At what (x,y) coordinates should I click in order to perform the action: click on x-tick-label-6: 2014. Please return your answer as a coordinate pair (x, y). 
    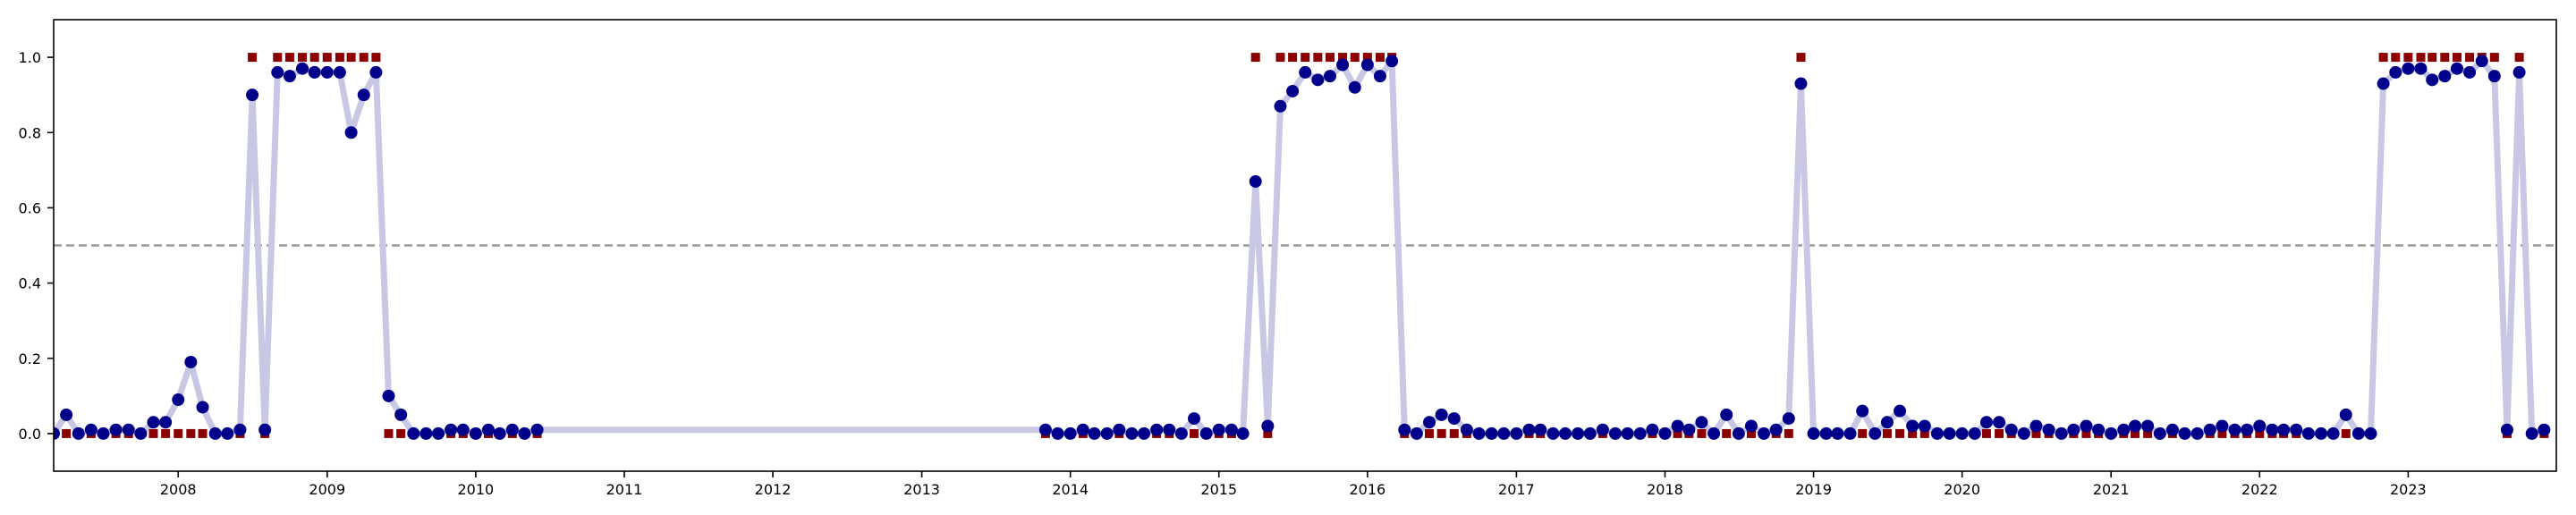
    Looking at the image, I should click on (1070, 490).